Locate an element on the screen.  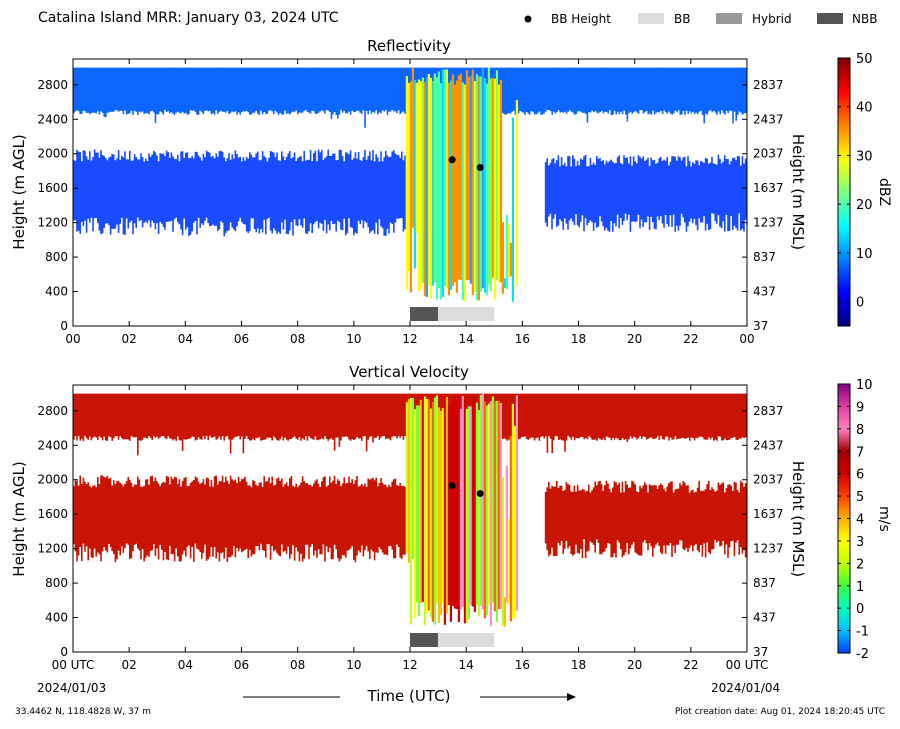
colorbar-tick-label: 3 is located at coordinates (860, 542).